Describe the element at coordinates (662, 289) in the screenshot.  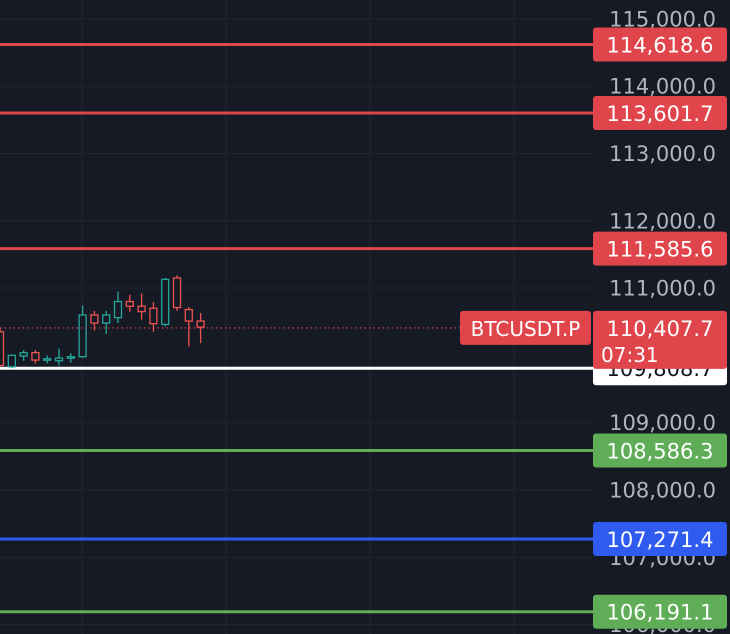
I see `price-axis-tick-label: 111,000.0` at that location.